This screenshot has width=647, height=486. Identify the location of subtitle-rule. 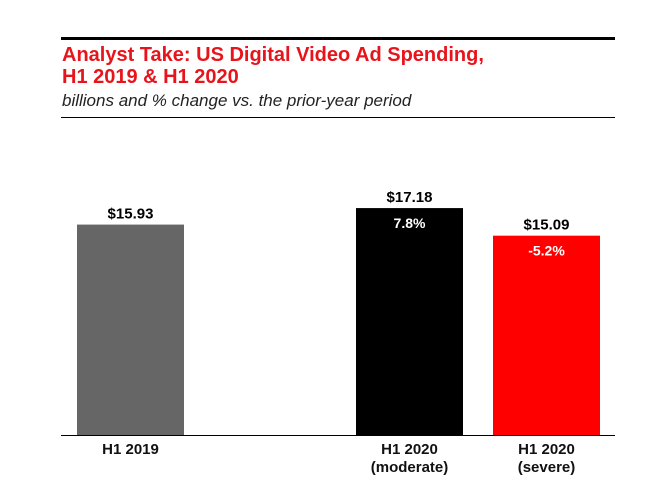
(338, 117).